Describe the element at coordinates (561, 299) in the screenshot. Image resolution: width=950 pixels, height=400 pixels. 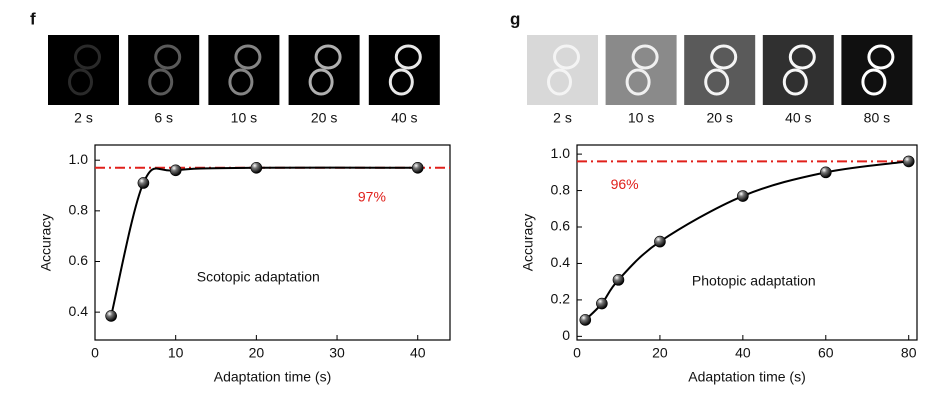
I see `y-tick-label: 0.2` at that location.